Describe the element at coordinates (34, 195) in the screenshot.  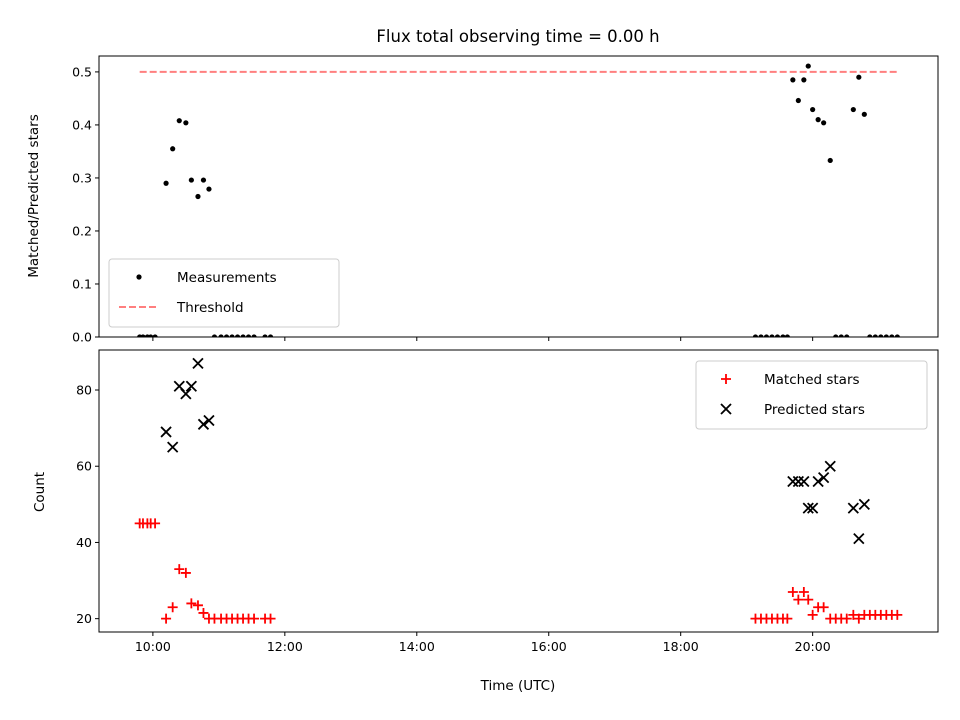
I see `top-panel-y-axis-label: Matched/Predicted stars` at that location.